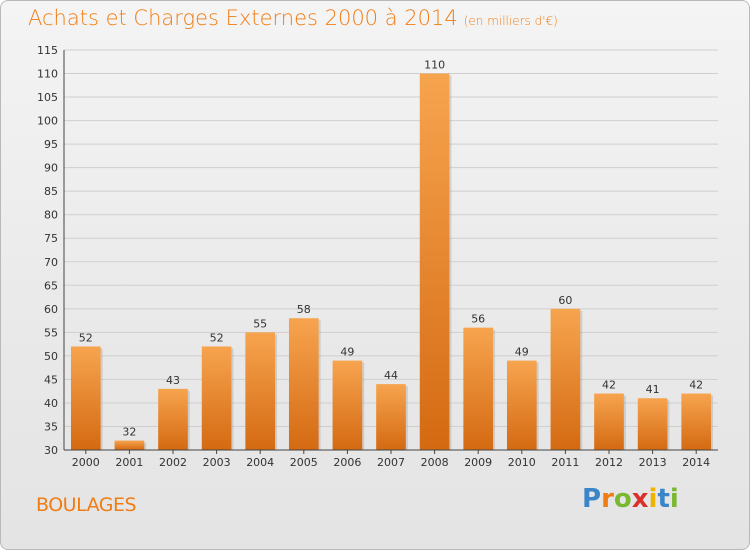  What do you see at coordinates (565, 379) in the screenshot?
I see `bar-2011` at bounding box center [565, 379].